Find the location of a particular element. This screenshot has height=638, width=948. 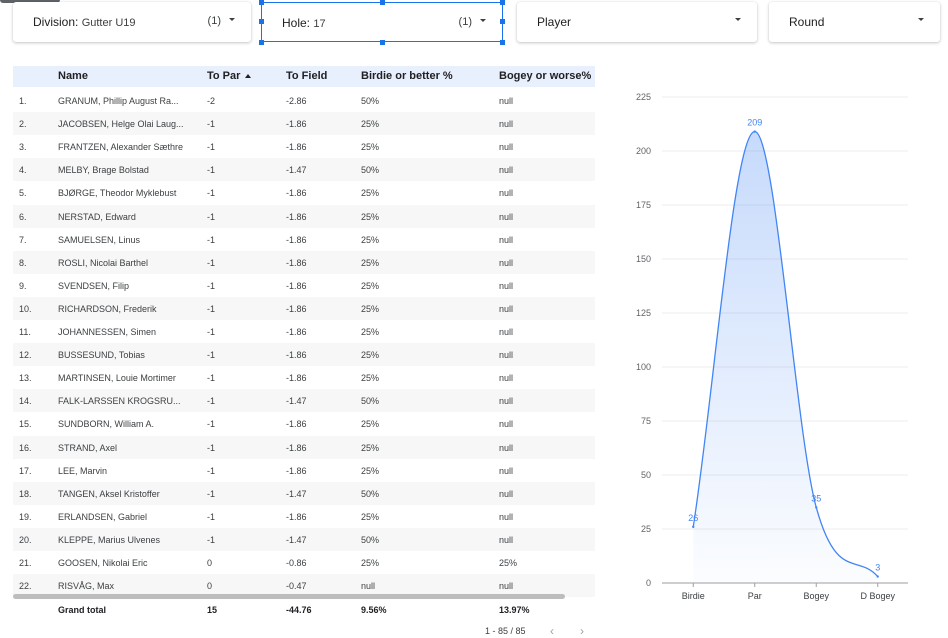

row-index: 2. is located at coordinates (23, 124).